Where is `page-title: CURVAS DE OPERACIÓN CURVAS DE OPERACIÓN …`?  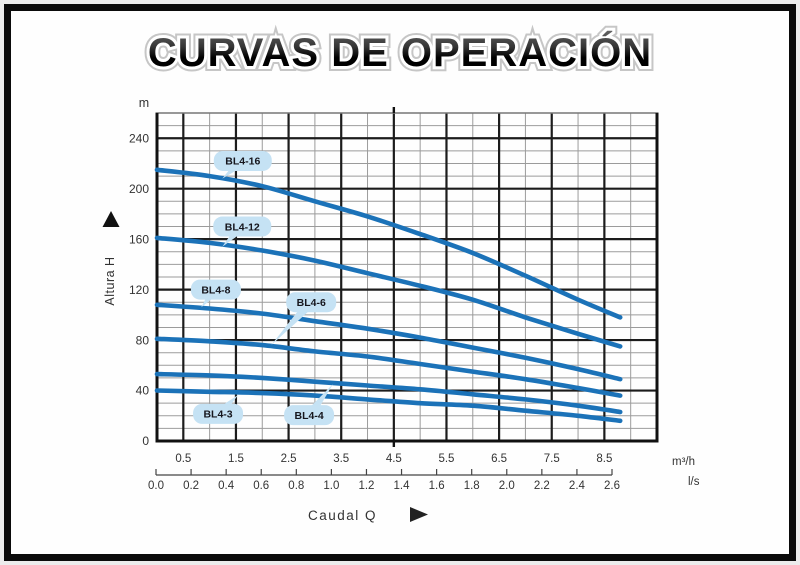 page-title: CURVAS DE OPERACIÓN CURVAS DE OPERACIÓN … is located at coordinates (400, 55).